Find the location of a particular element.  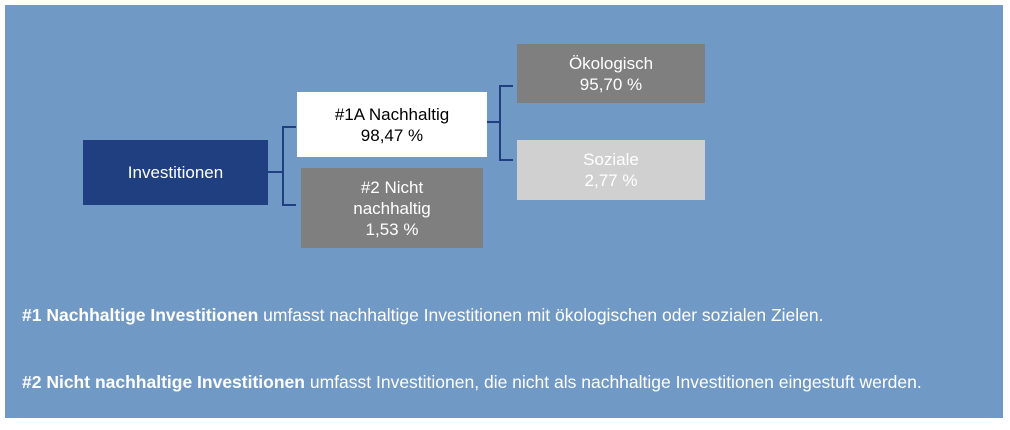

node-label: 1,53 % is located at coordinates (392, 229).